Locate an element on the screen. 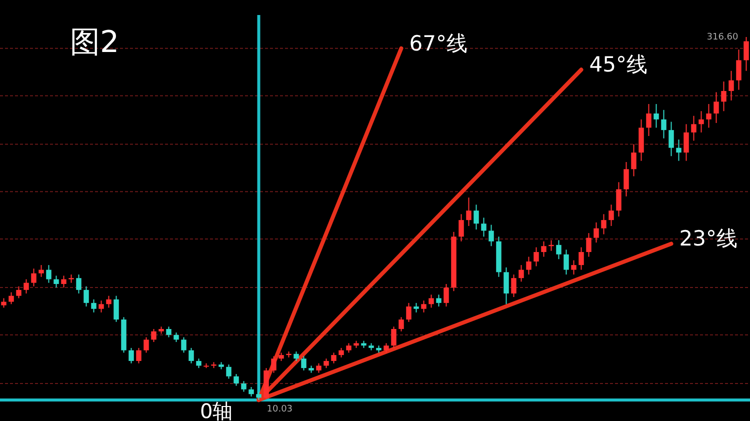 This screenshot has height=421, width=750. chart-title: 图2 is located at coordinates (95, 42).